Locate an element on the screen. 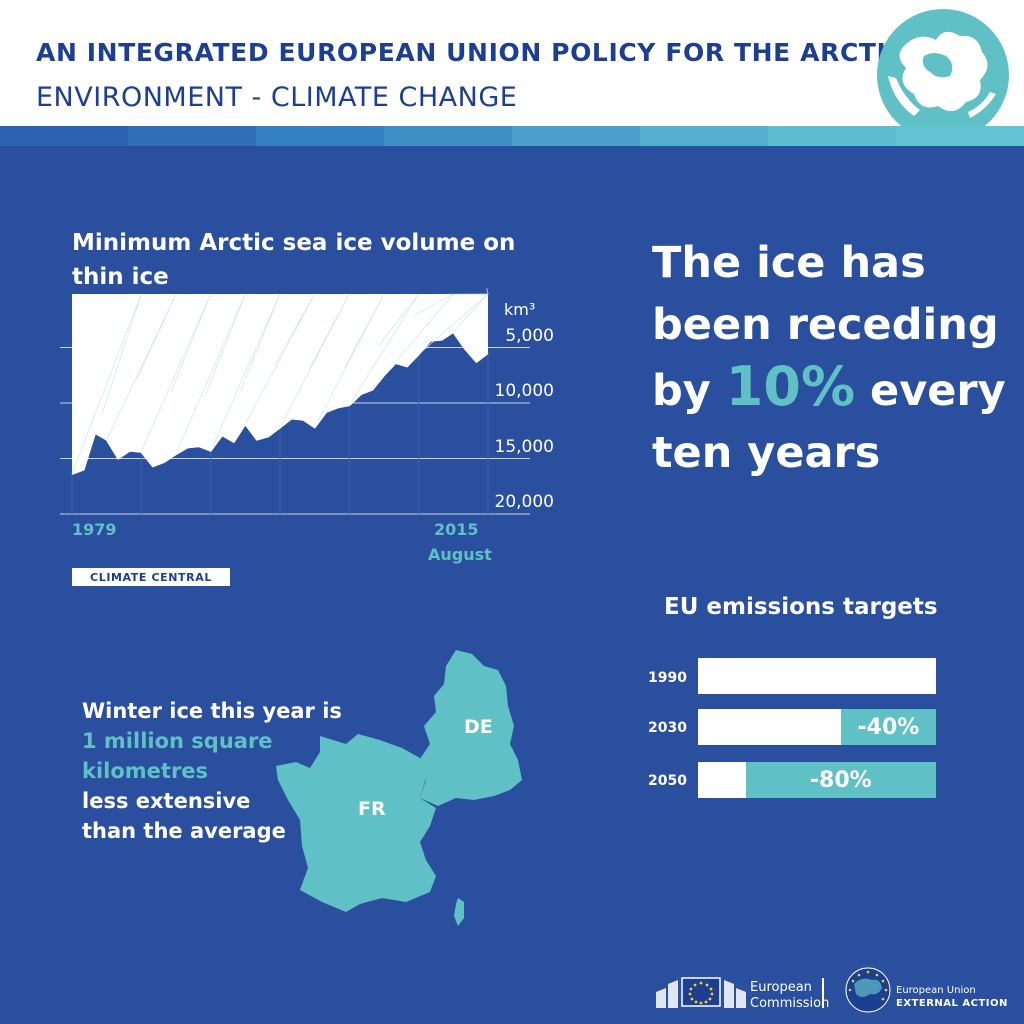  emissions-bar-2050: -80% is located at coordinates (817, 780).